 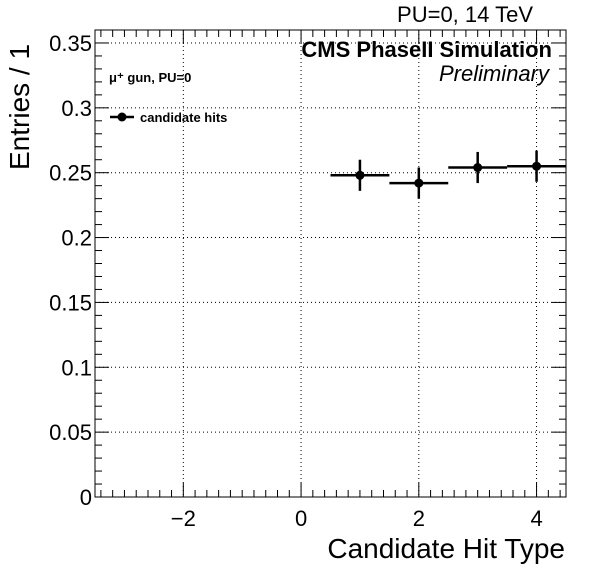 I want to click on y-tick-label-7: 0.35, so click(x=70, y=43).